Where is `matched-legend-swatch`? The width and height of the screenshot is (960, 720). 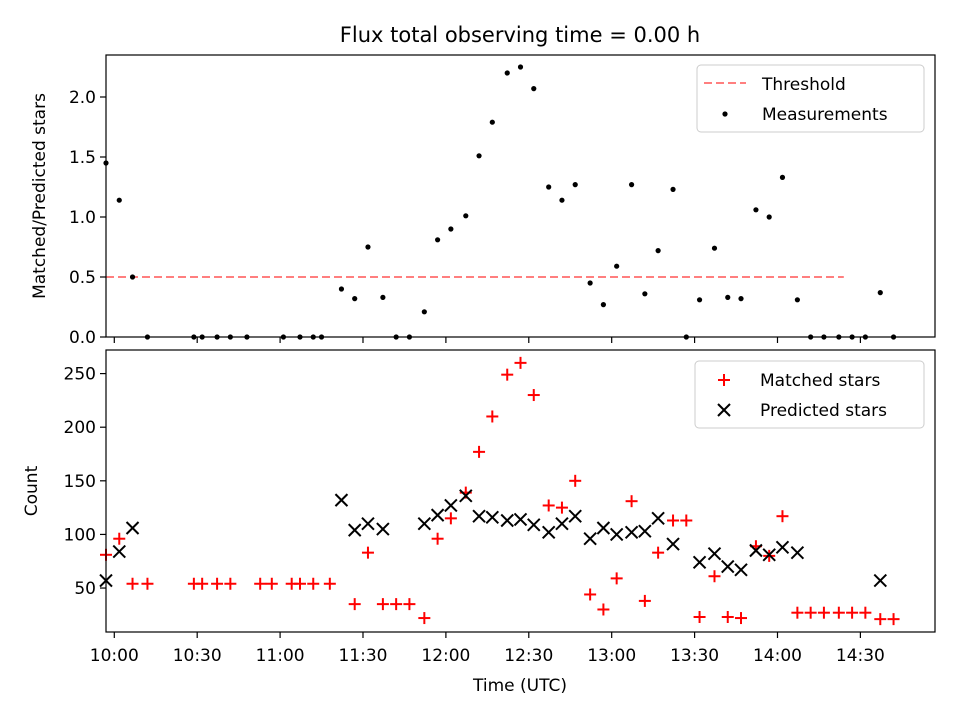 matched-legend-swatch is located at coordinates (724, 380).